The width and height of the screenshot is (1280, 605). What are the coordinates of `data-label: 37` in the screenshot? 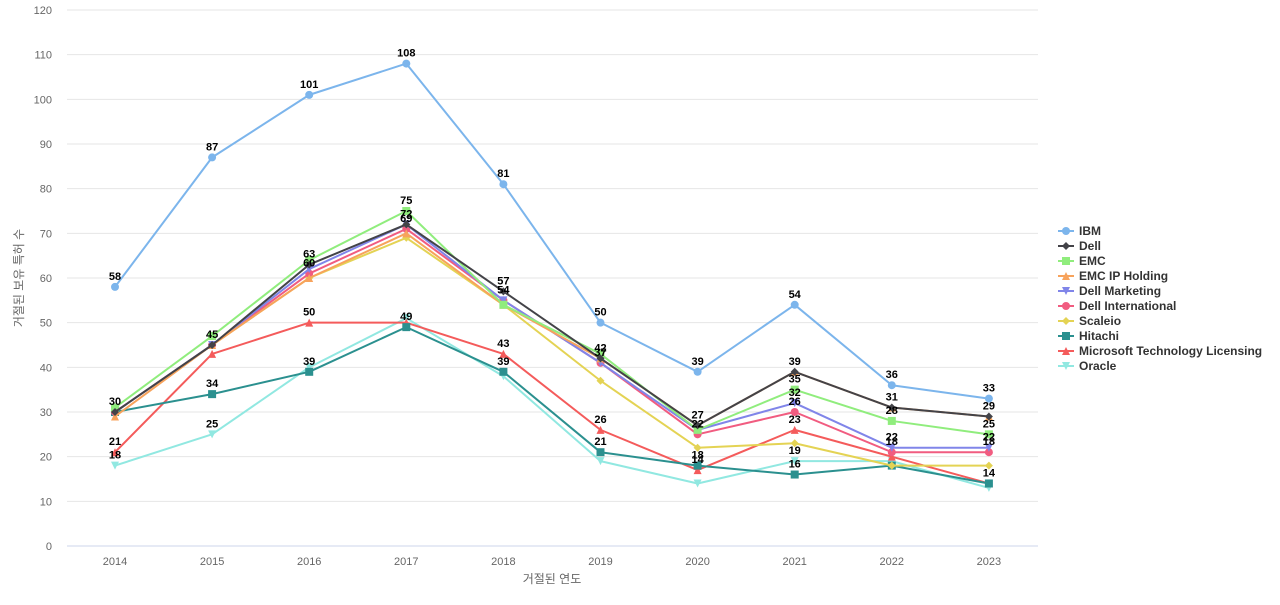 It's located at (600, 353).